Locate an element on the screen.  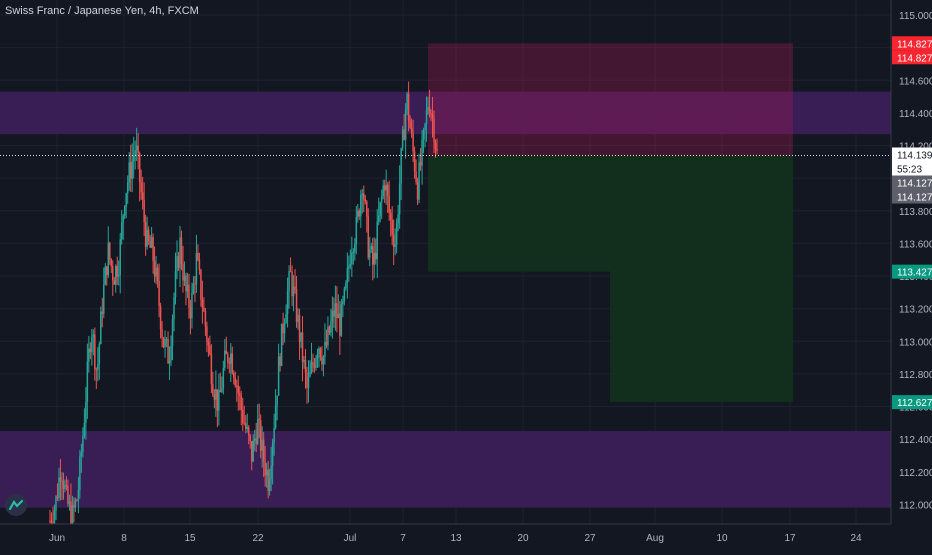
y-tick-label: 113.600 is located at coordinates (915, 244).